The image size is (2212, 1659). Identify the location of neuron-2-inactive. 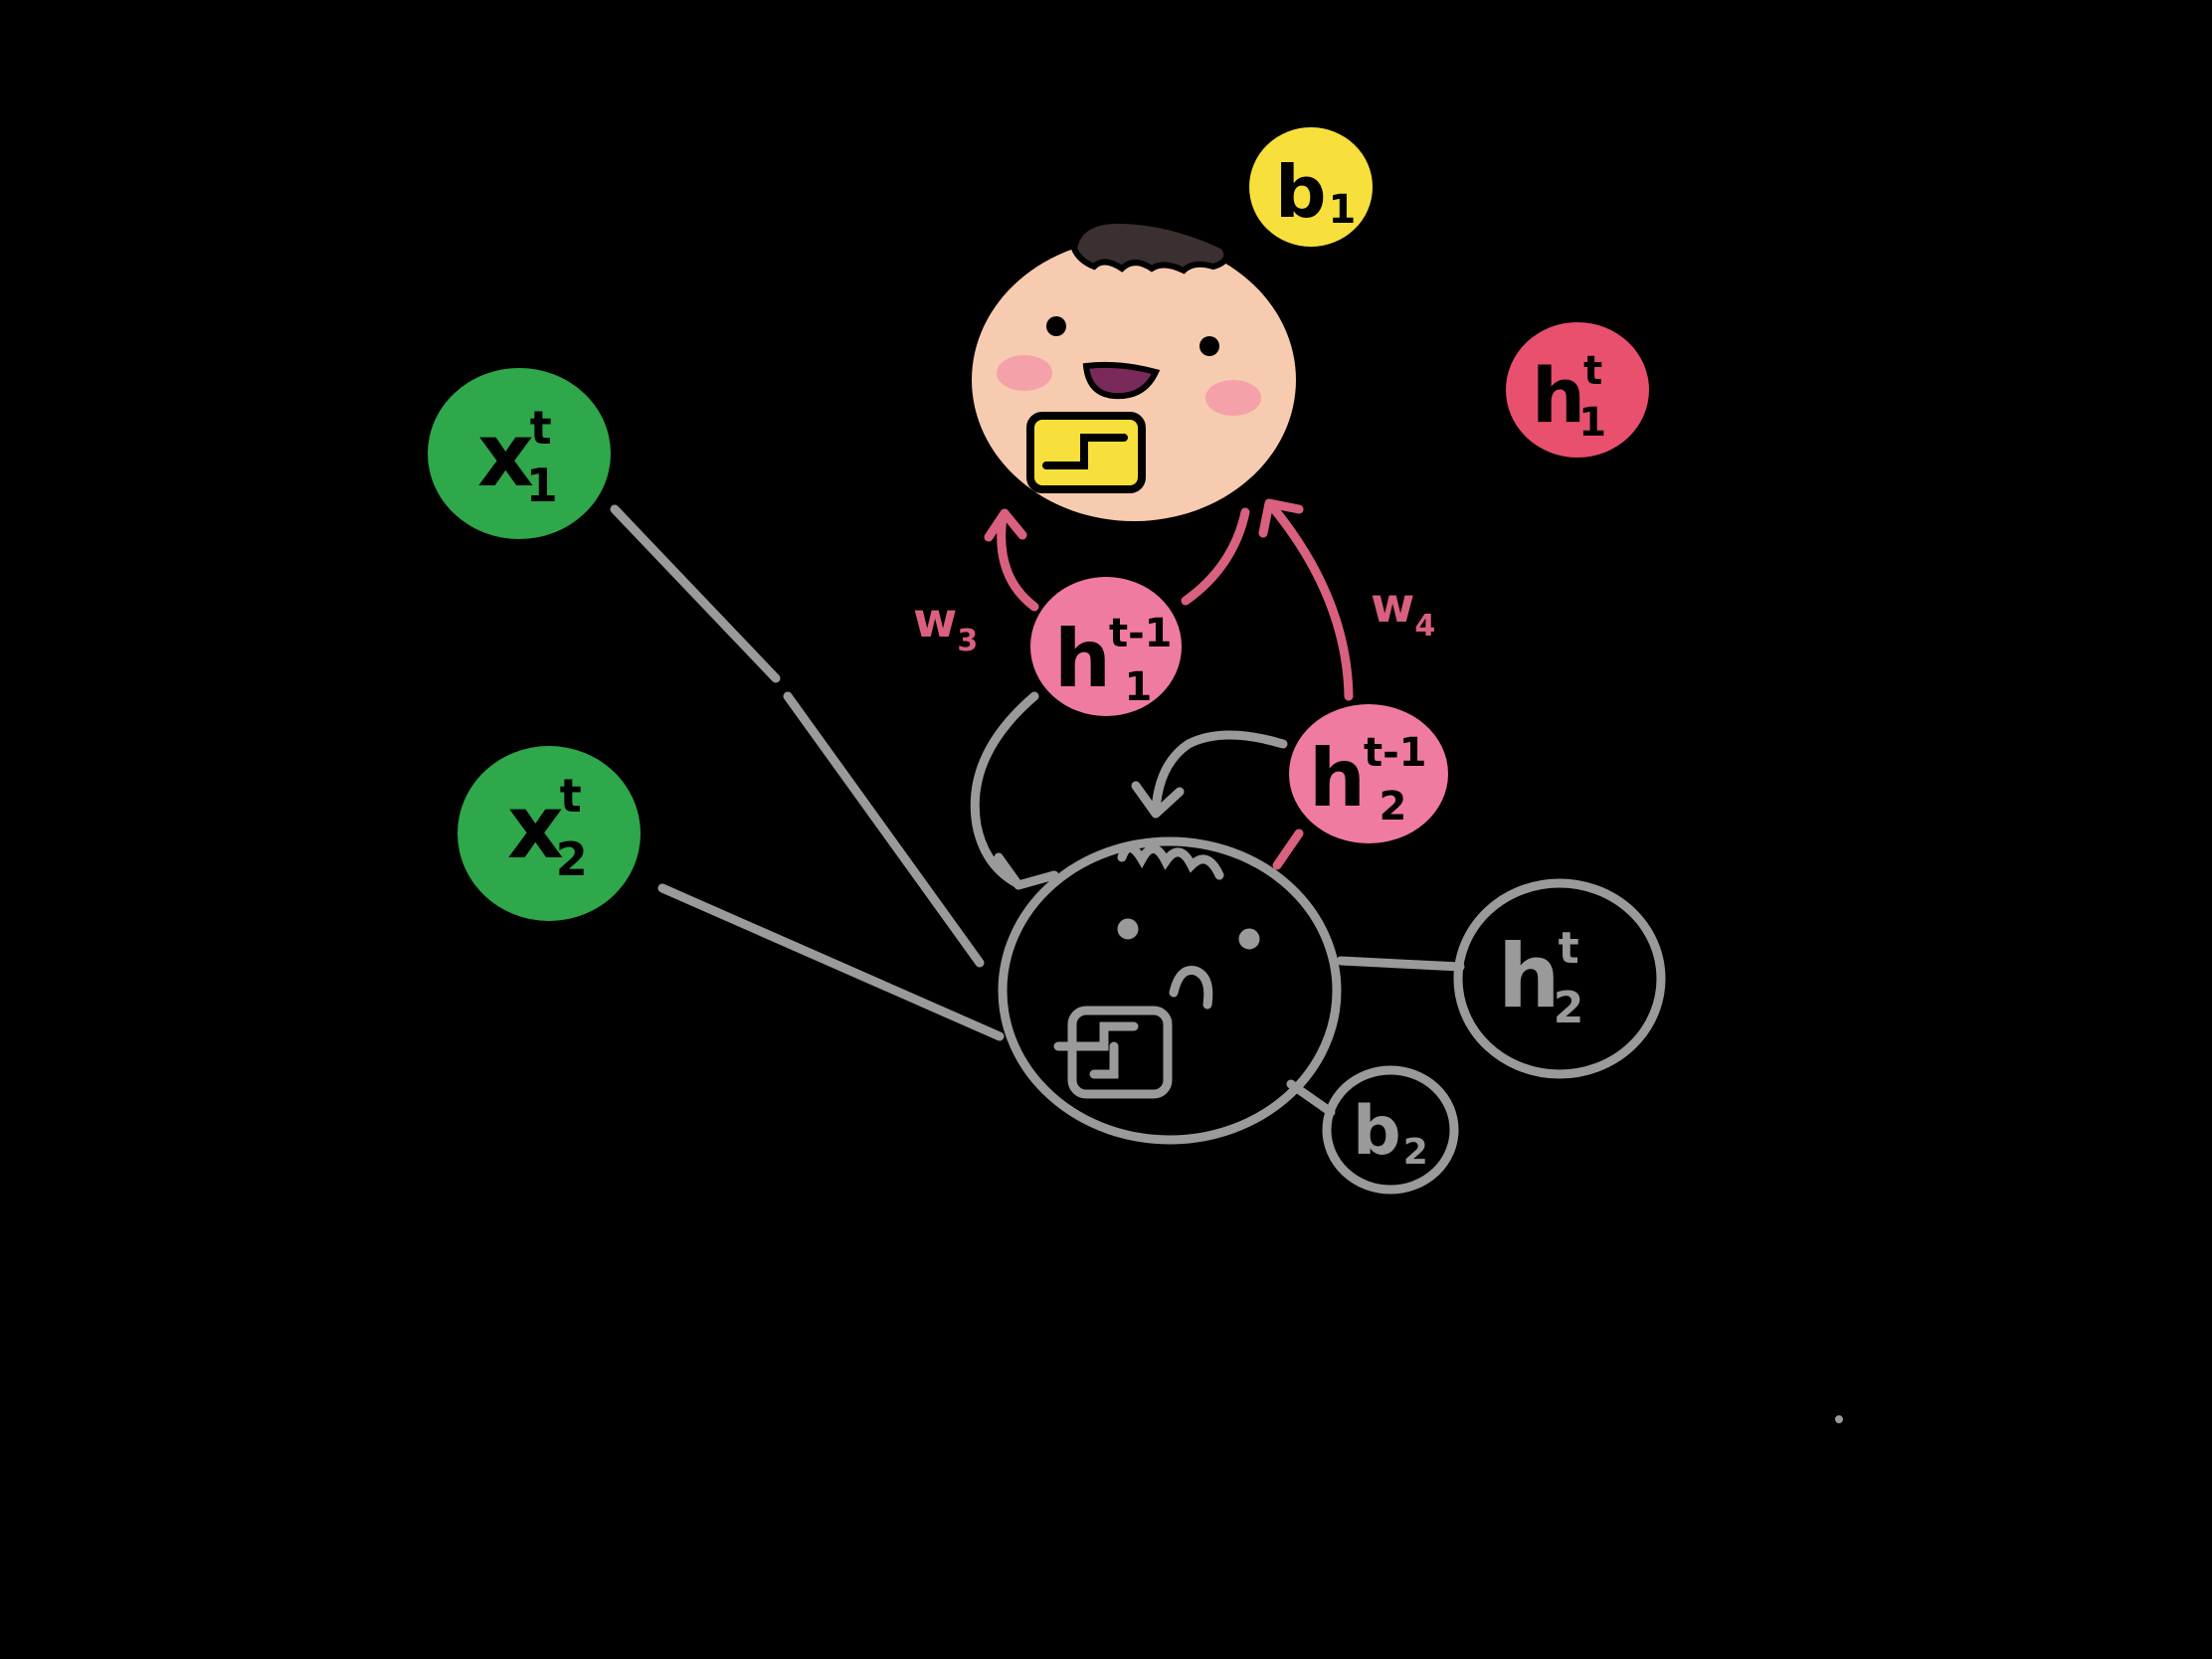
(1170, 990).